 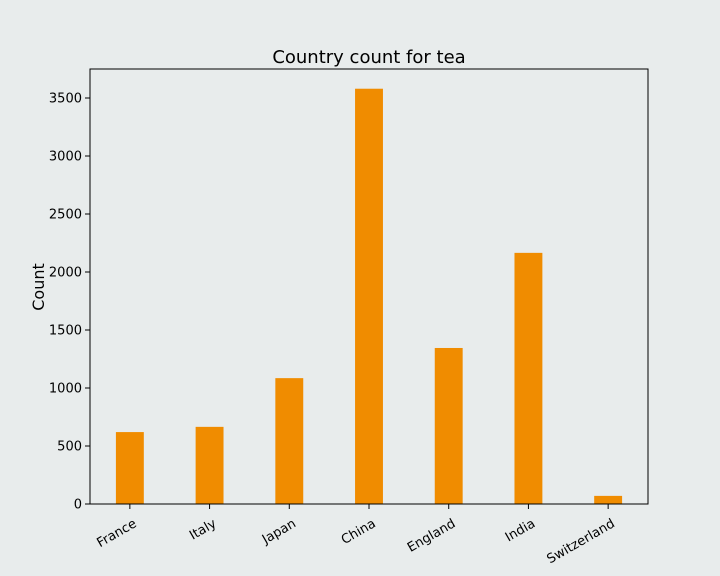 I want to click on y-tick-label: 0, so click(x=78, y=505).